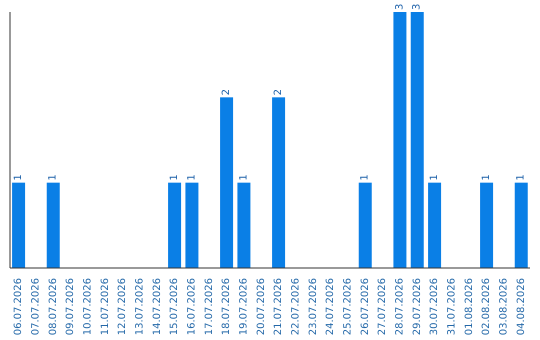 This screenshot has width=540, height=340. What do you see at coordinates (226, 307) in the screenshot?
I see `x-tick-label: 18.07.2026` at bounding box center [226, 307].